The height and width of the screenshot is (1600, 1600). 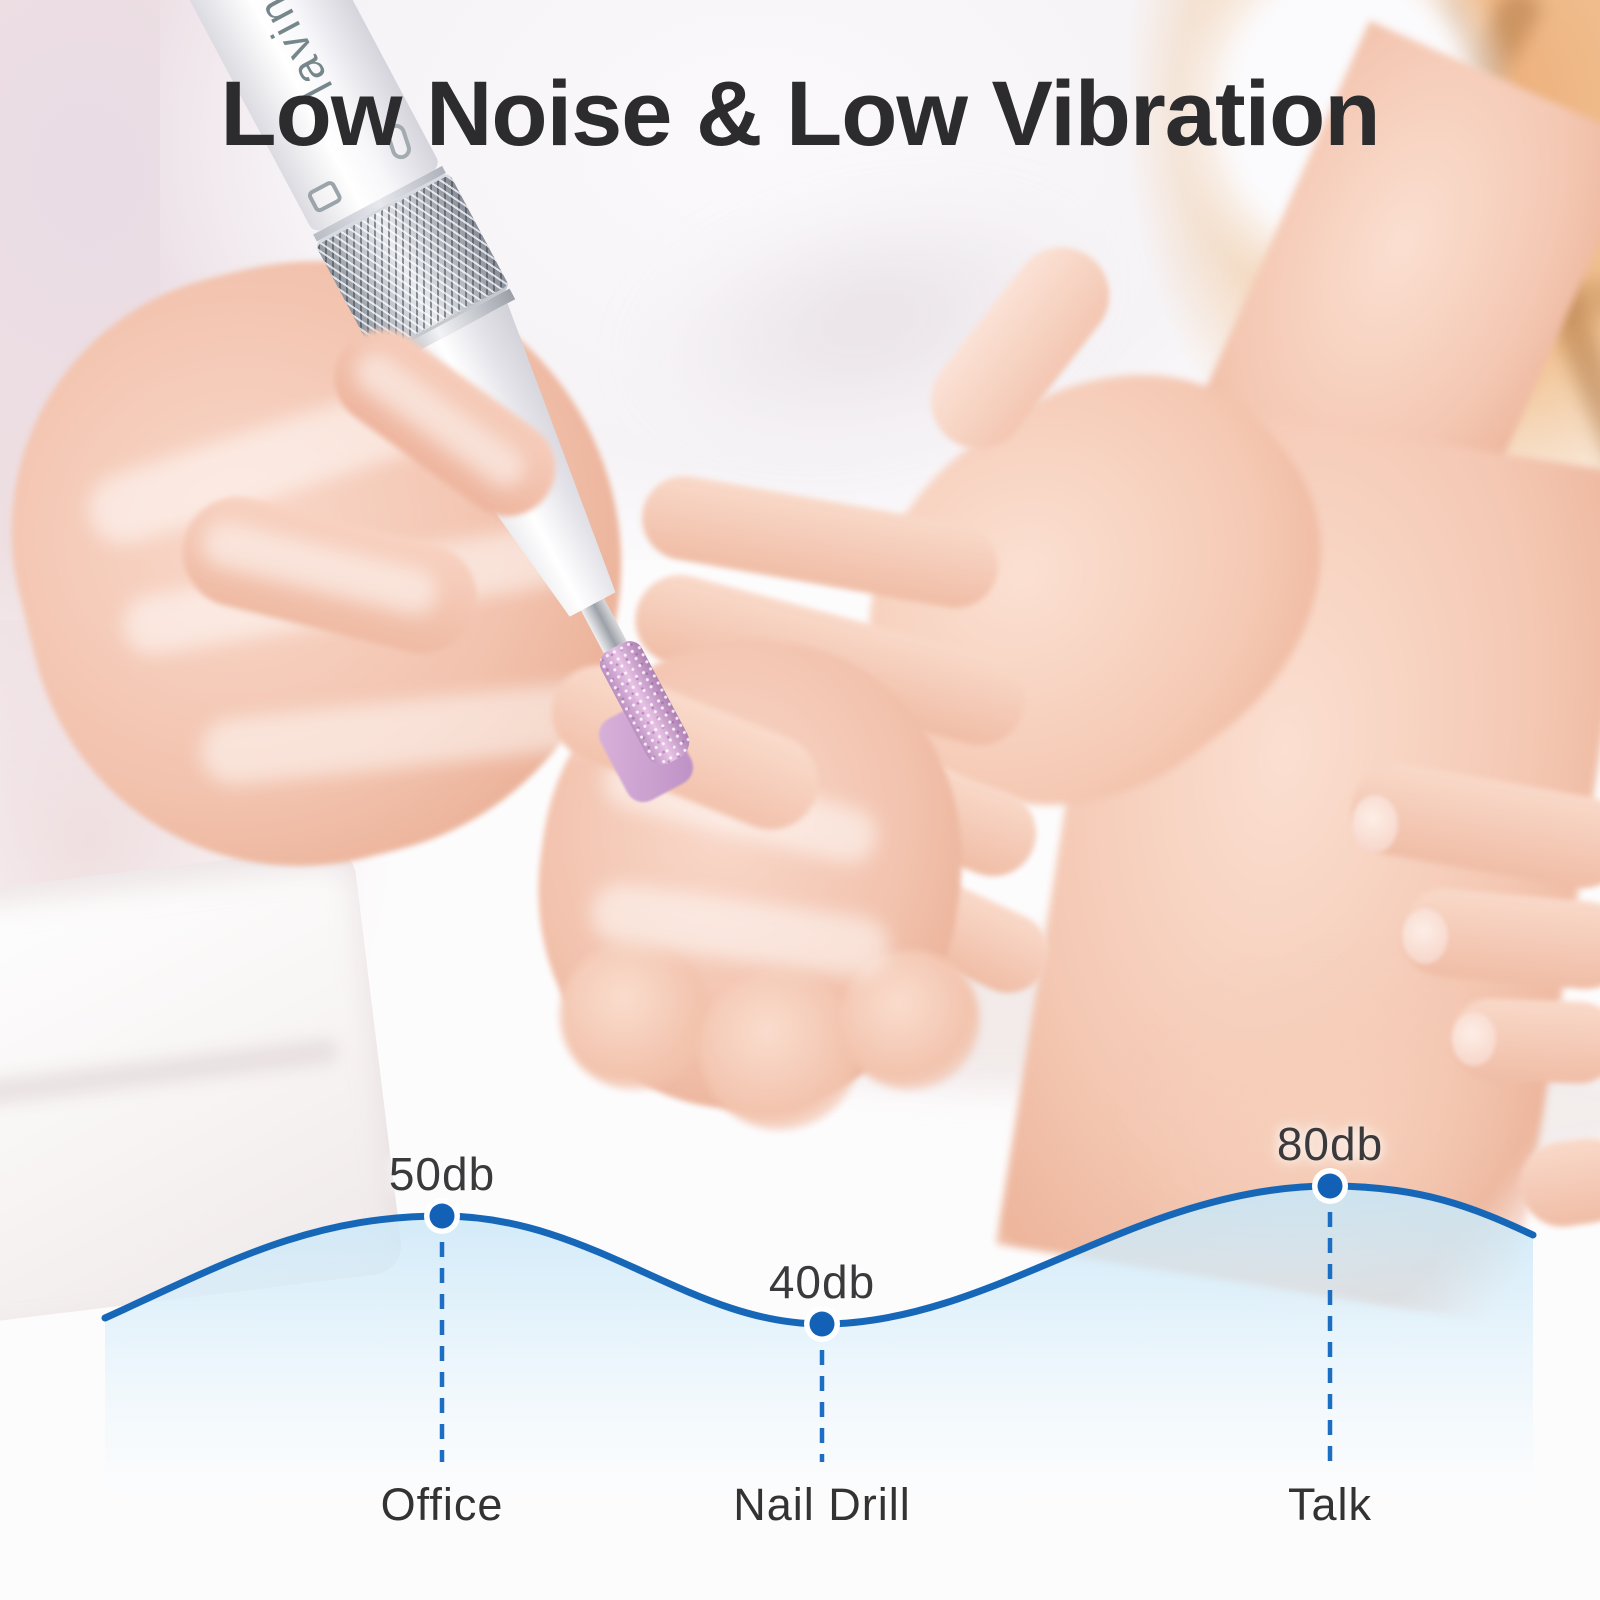 I want to click on category-label: Nail Drill, so click(x=822, y=1504).